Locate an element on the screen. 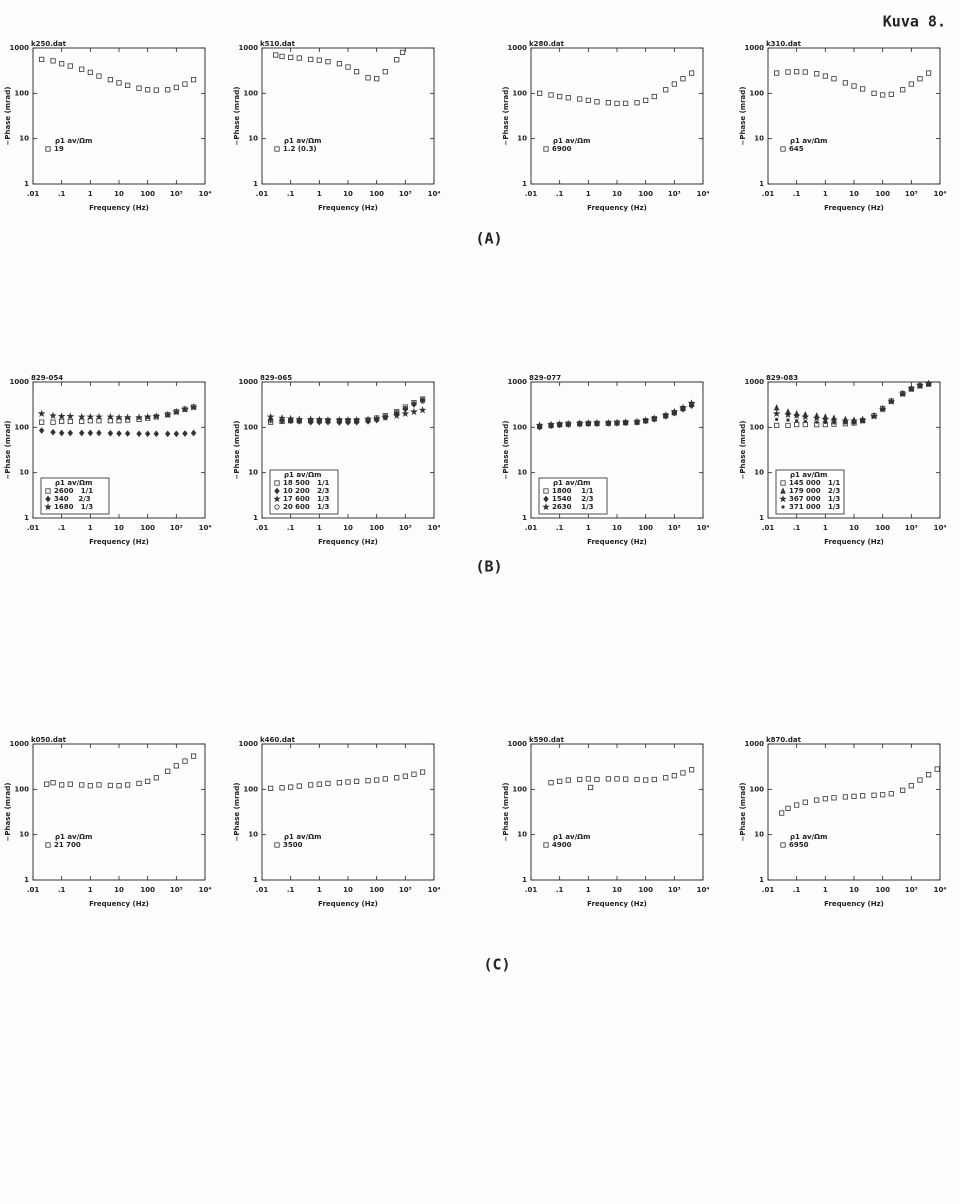  chart-title: k250.dat is located at coordinates (49, 44).